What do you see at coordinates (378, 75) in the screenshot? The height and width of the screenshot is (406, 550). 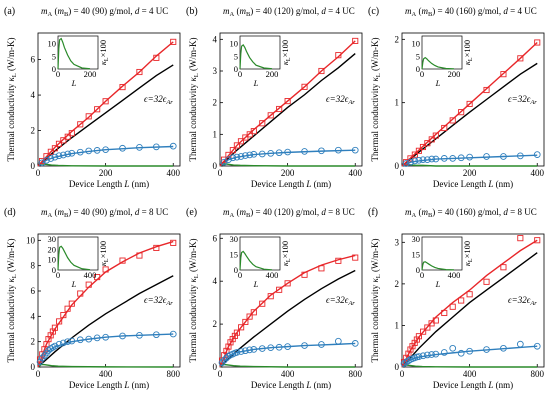 I see `y-title-sub: L` at bounding box center [378, 75].